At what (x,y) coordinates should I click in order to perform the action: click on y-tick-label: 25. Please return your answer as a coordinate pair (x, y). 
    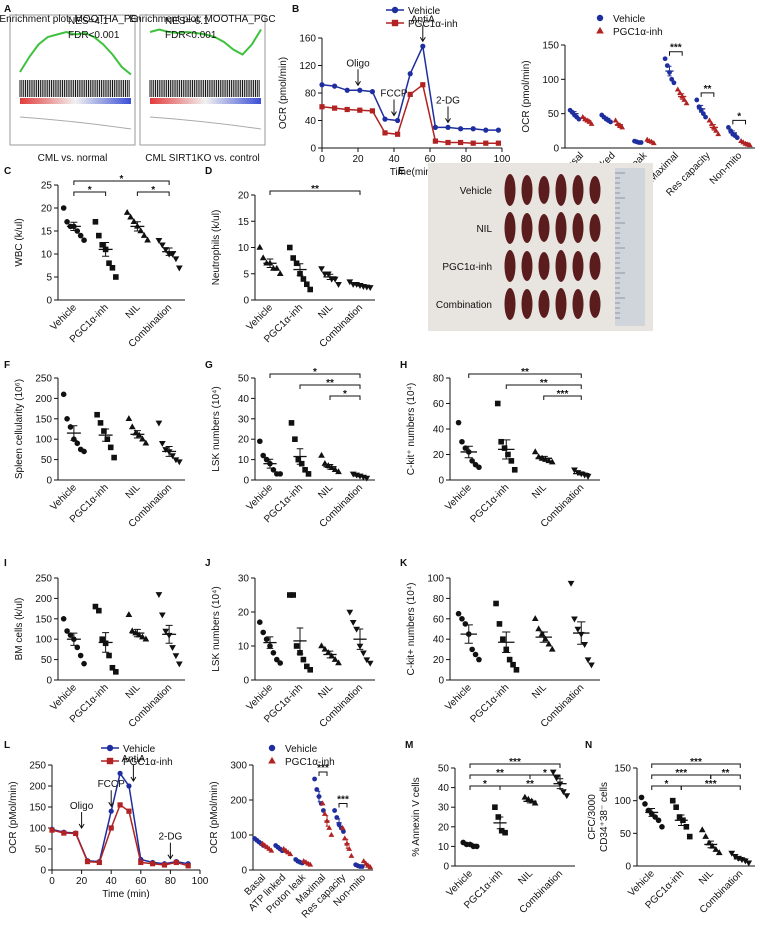
    Looking at the image, I should click on (47, 186).